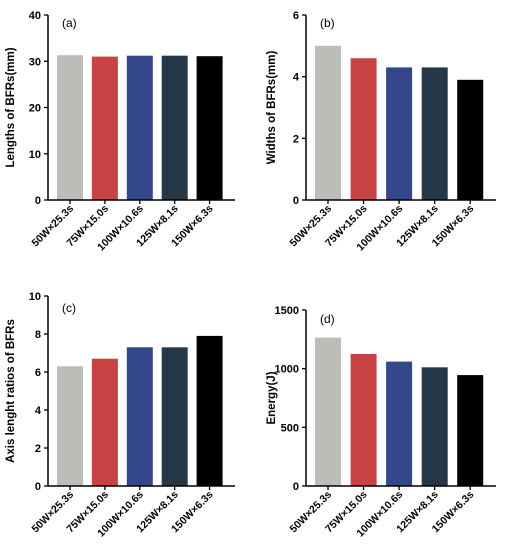 The width and height of the screenshot is (517, 550). I want to click on panel-label: (a), so click(69, 23).